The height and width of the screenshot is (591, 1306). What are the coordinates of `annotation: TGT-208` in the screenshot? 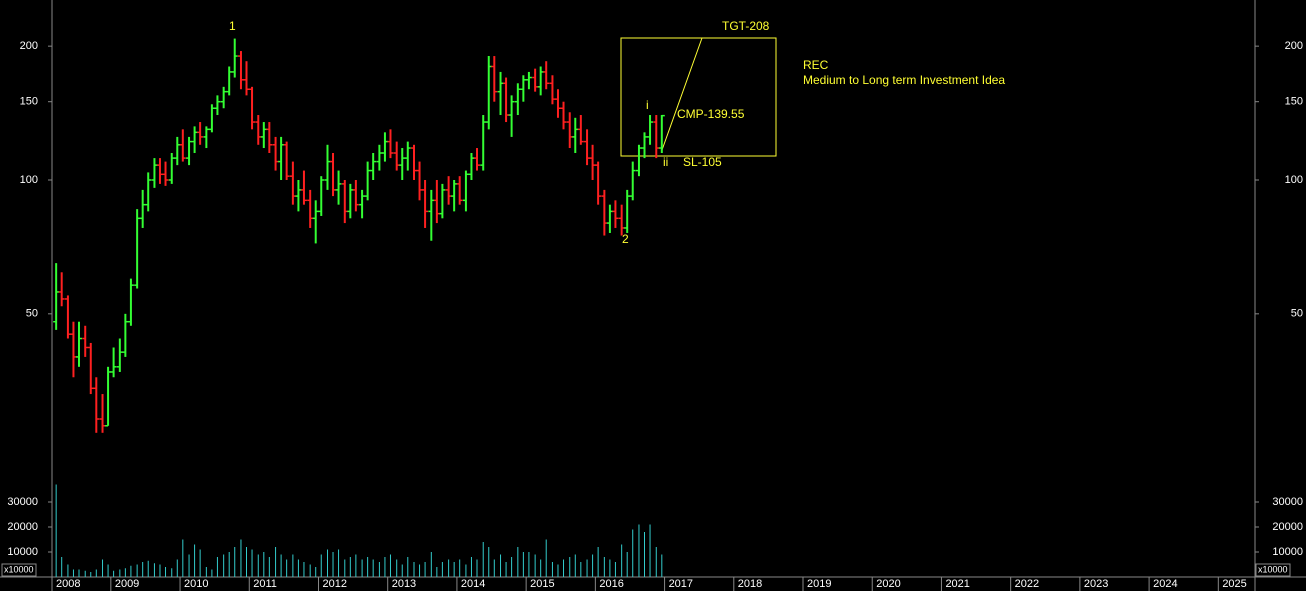 It's located at (746, 26).